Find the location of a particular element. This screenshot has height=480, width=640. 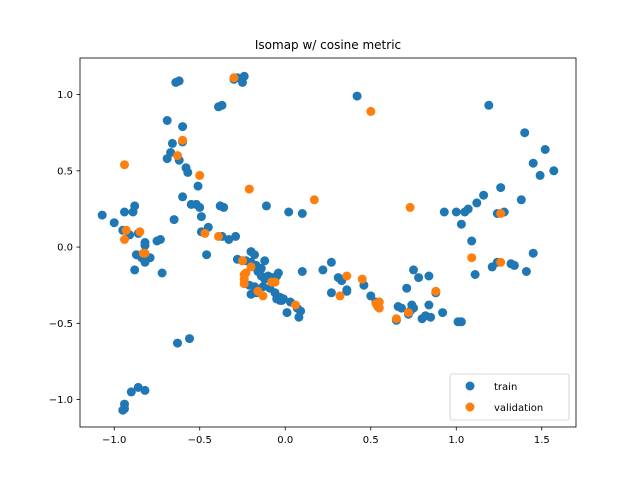

legend: train validation is located at coordinates (509, 397).